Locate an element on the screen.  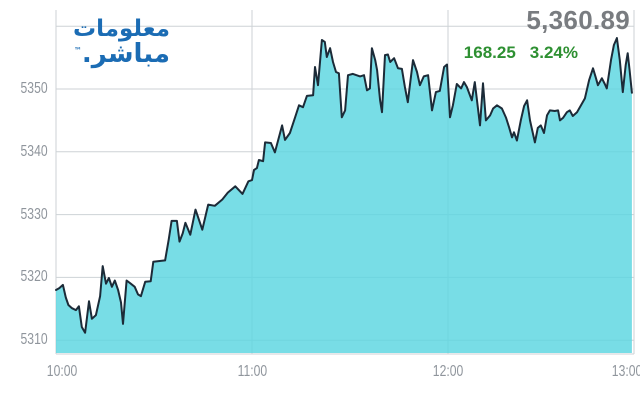
last-price: 5,360.89 is located at coordinates (578, 20).